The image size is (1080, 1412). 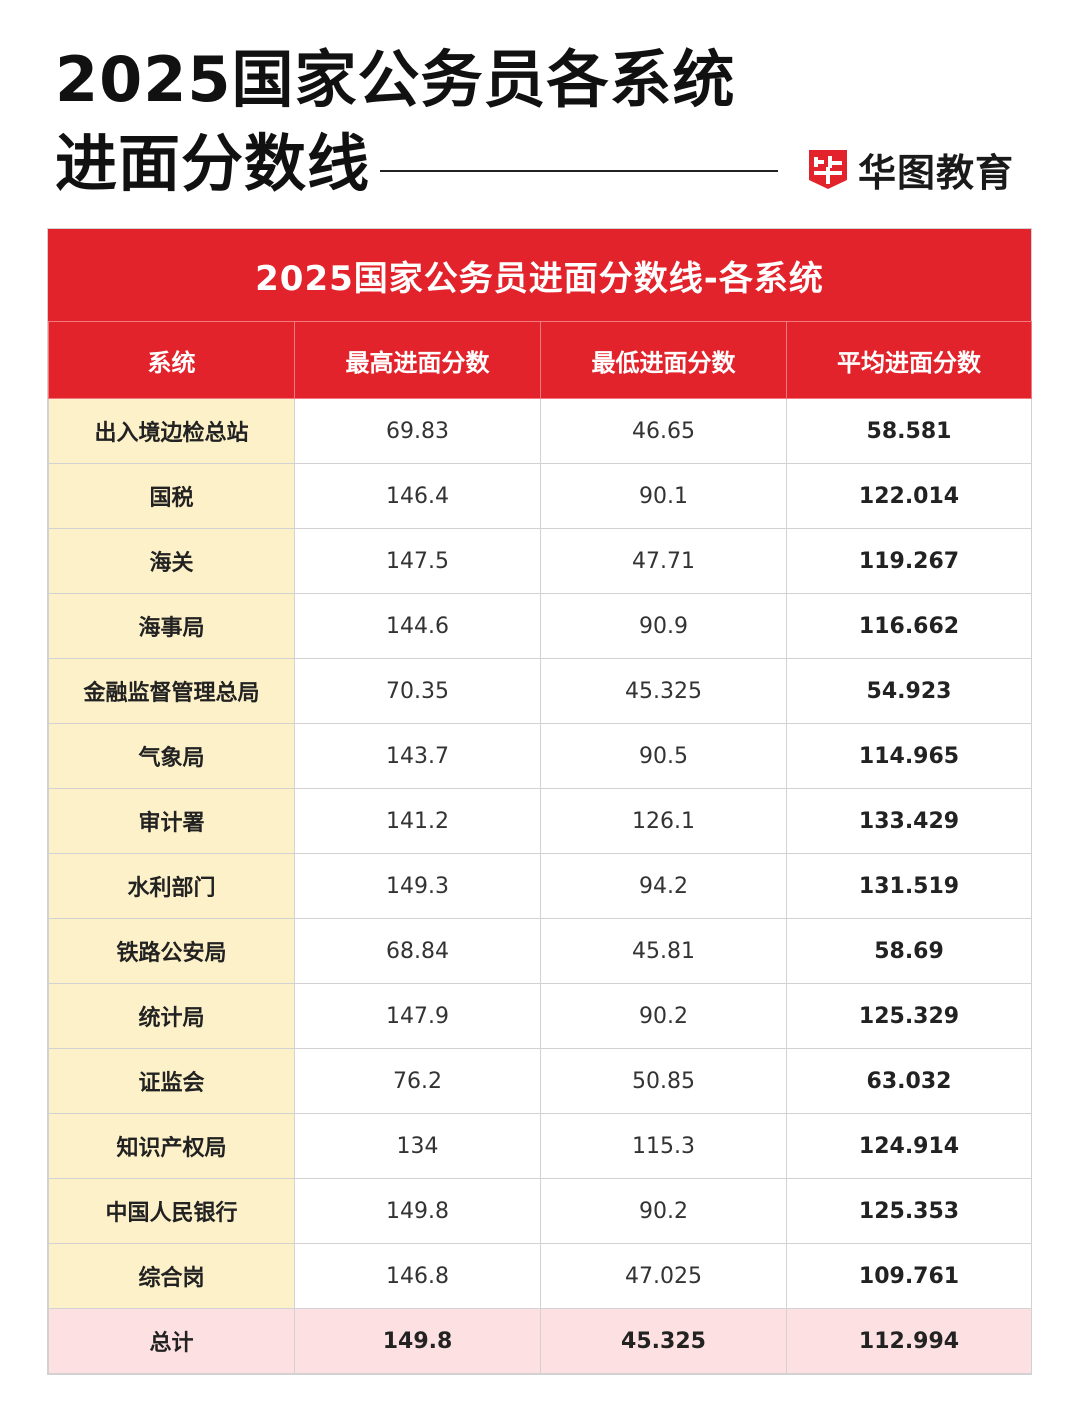 I want to click on max-score-cell: 146.8, so click(x=417, y=1276).